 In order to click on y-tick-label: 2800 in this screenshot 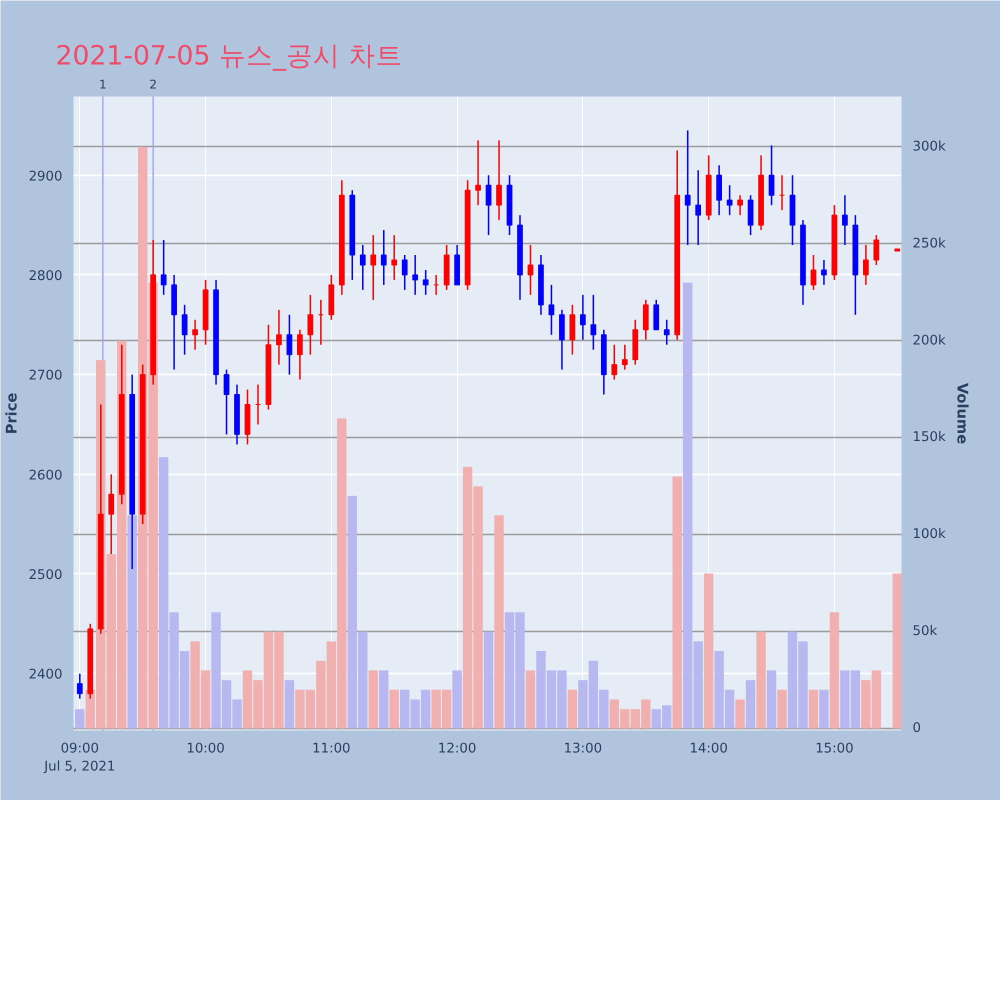, I will do `click(45, 276)`.